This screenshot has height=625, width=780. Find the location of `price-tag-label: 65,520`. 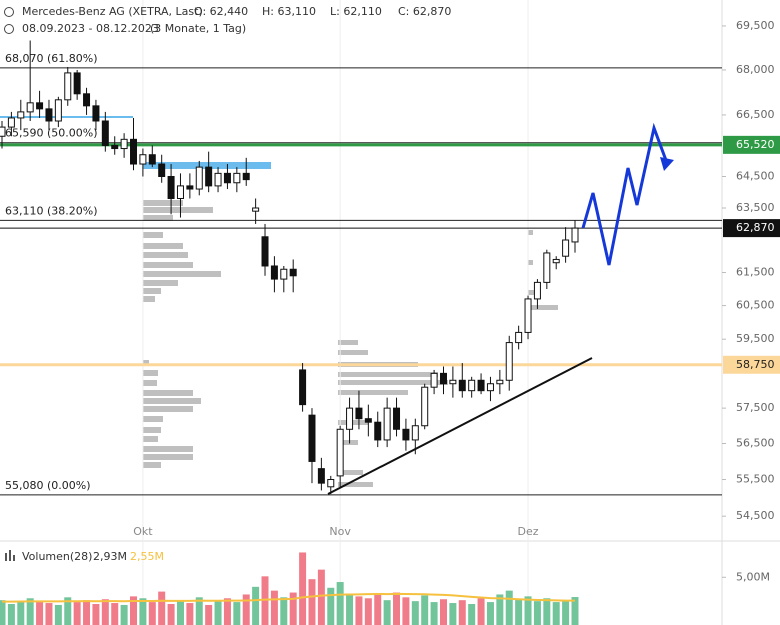

price-tag-label: 65,520 is located at coordinates (755, 144).